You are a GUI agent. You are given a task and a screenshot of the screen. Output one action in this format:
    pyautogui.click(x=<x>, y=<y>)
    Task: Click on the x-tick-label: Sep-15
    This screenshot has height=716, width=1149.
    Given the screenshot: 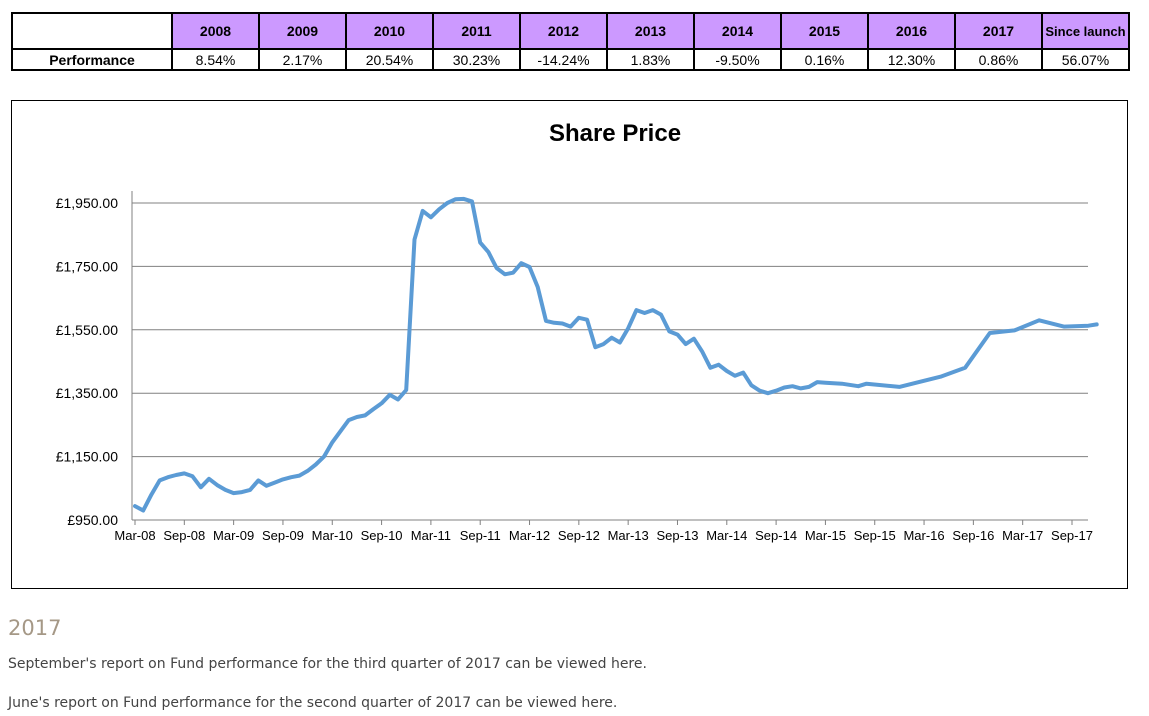 What is the action you would take?
    pyautogui.click(x=875, y=535)
    